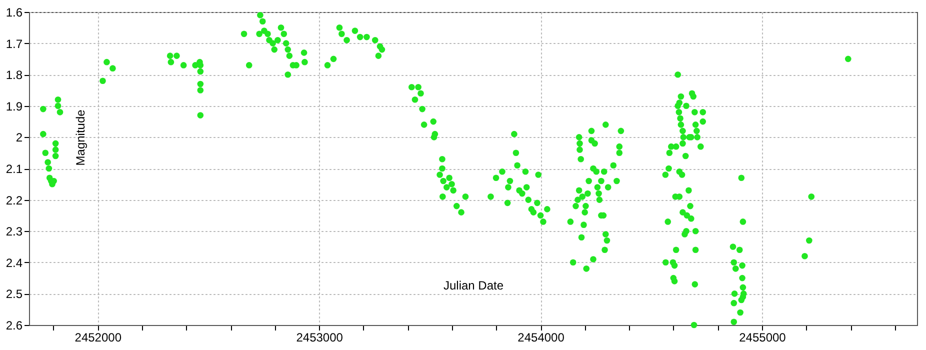 The height and width of the screenshot is (350, 926). Describe the element at coordinates (541, 337) in the screenshot. I see `x-tick-label: 2454000` at that location.